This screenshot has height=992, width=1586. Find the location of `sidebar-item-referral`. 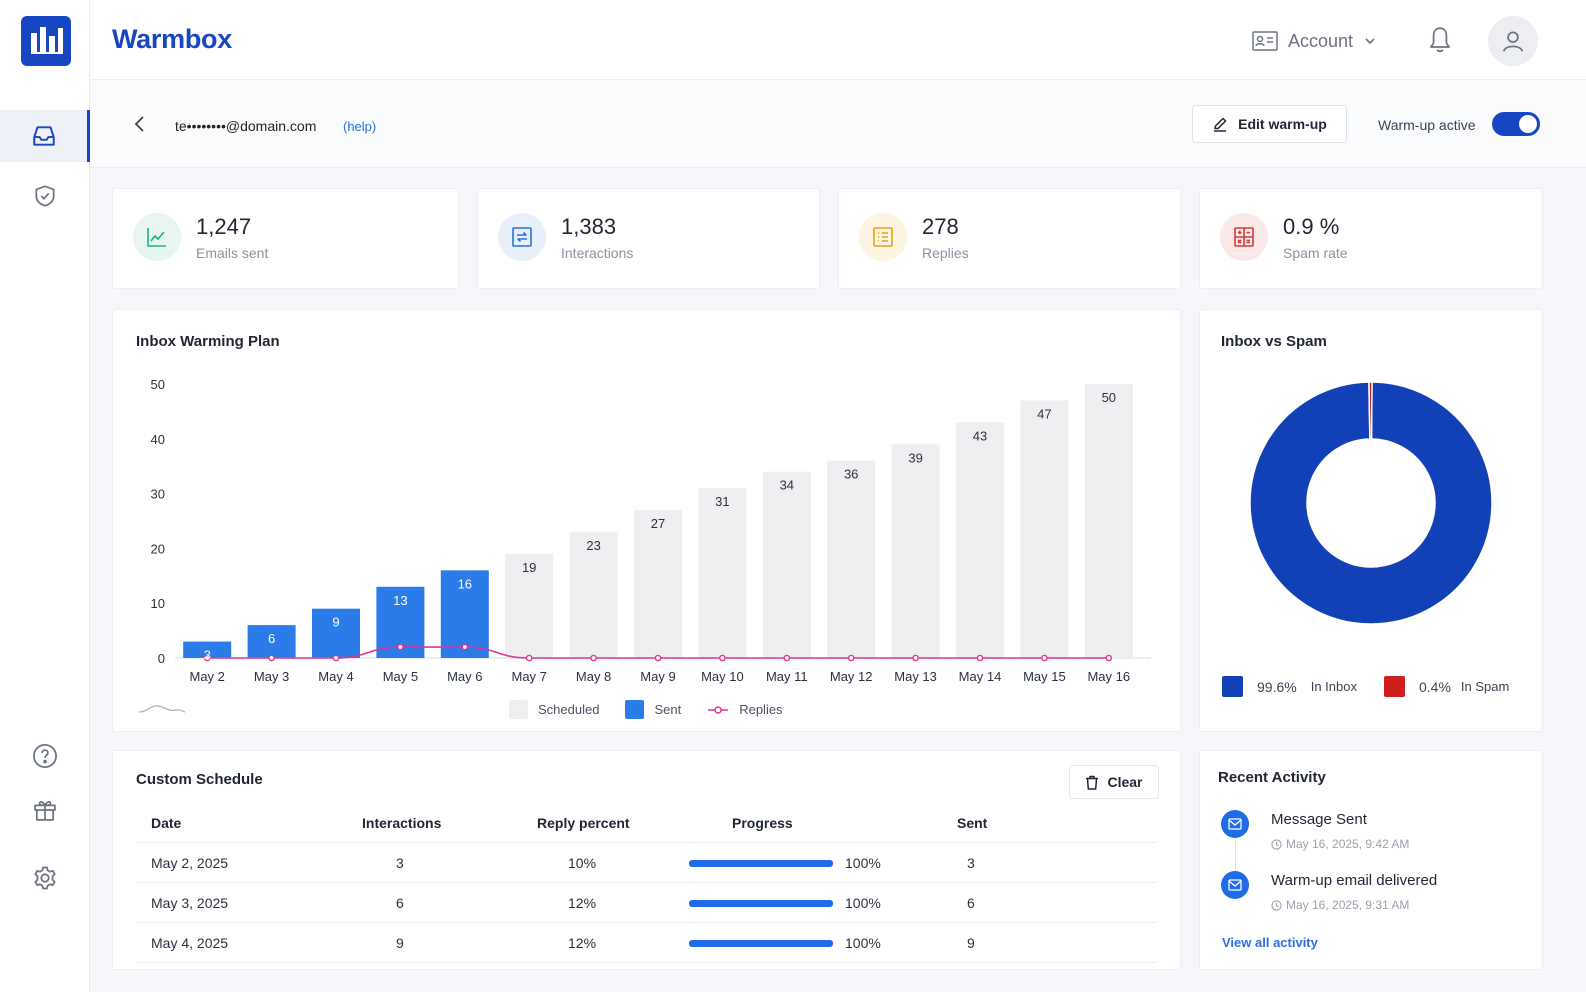

sidebar-item-referral is located at coordinates (45, 810).